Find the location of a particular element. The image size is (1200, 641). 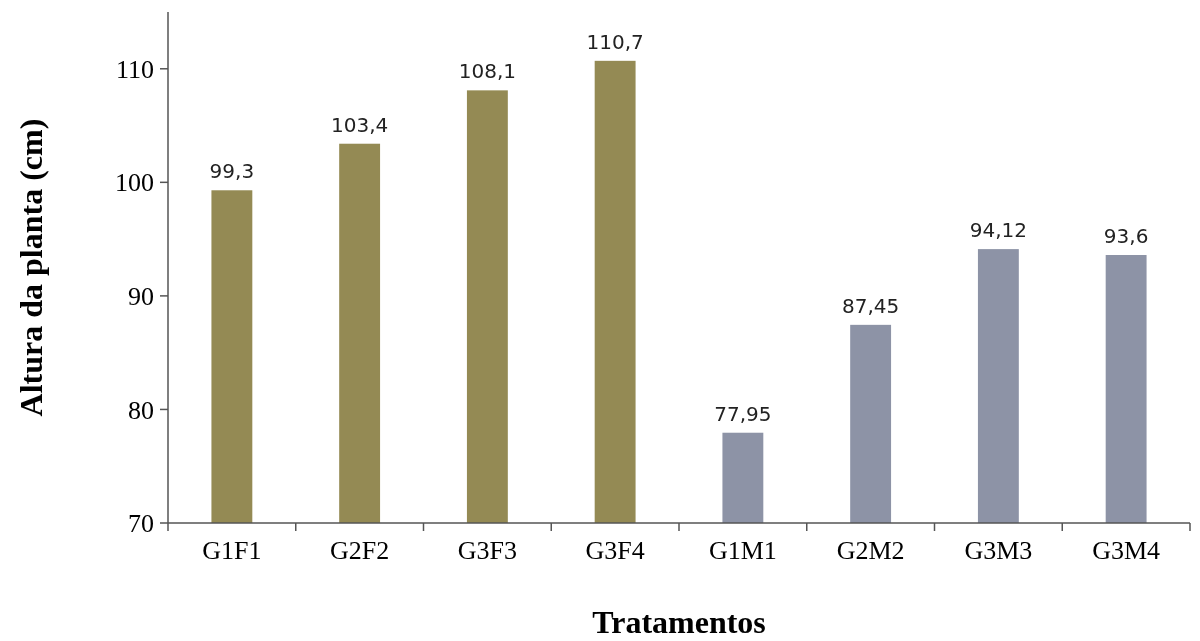

y-tick-label: 100 is located at coordinates (134, 183).